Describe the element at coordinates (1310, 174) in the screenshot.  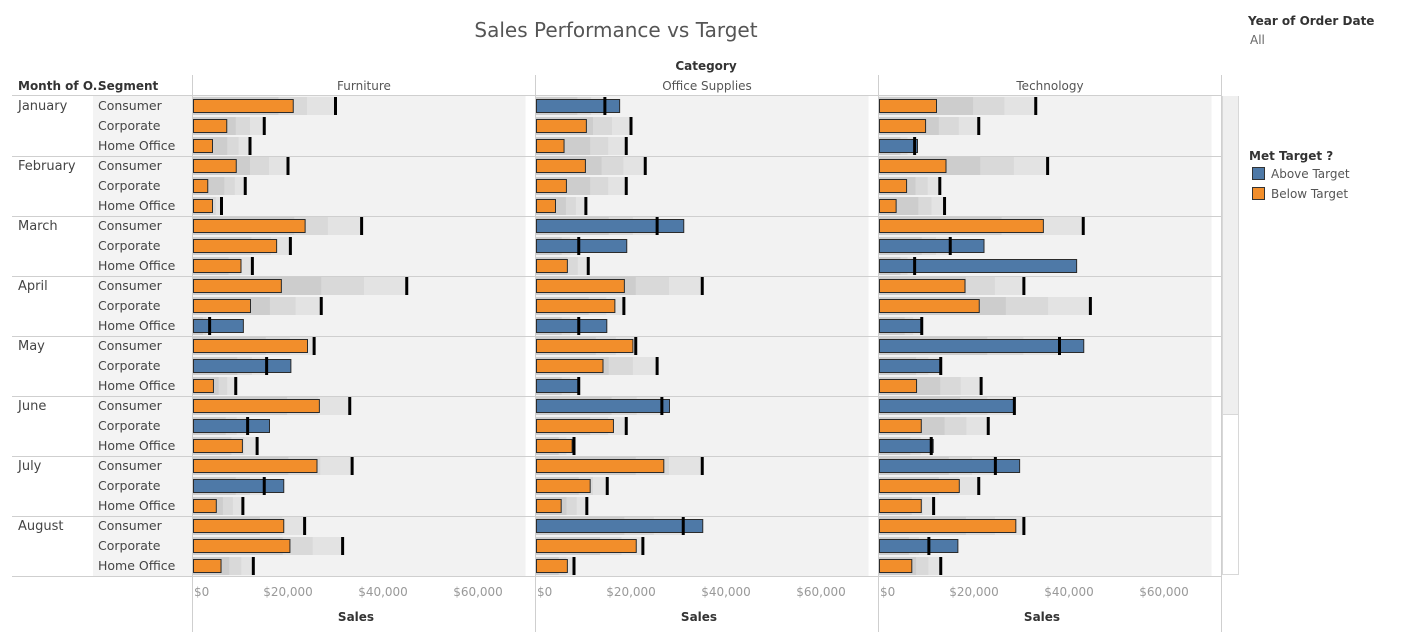
I see `legend-label-above: Above Target` at that location.